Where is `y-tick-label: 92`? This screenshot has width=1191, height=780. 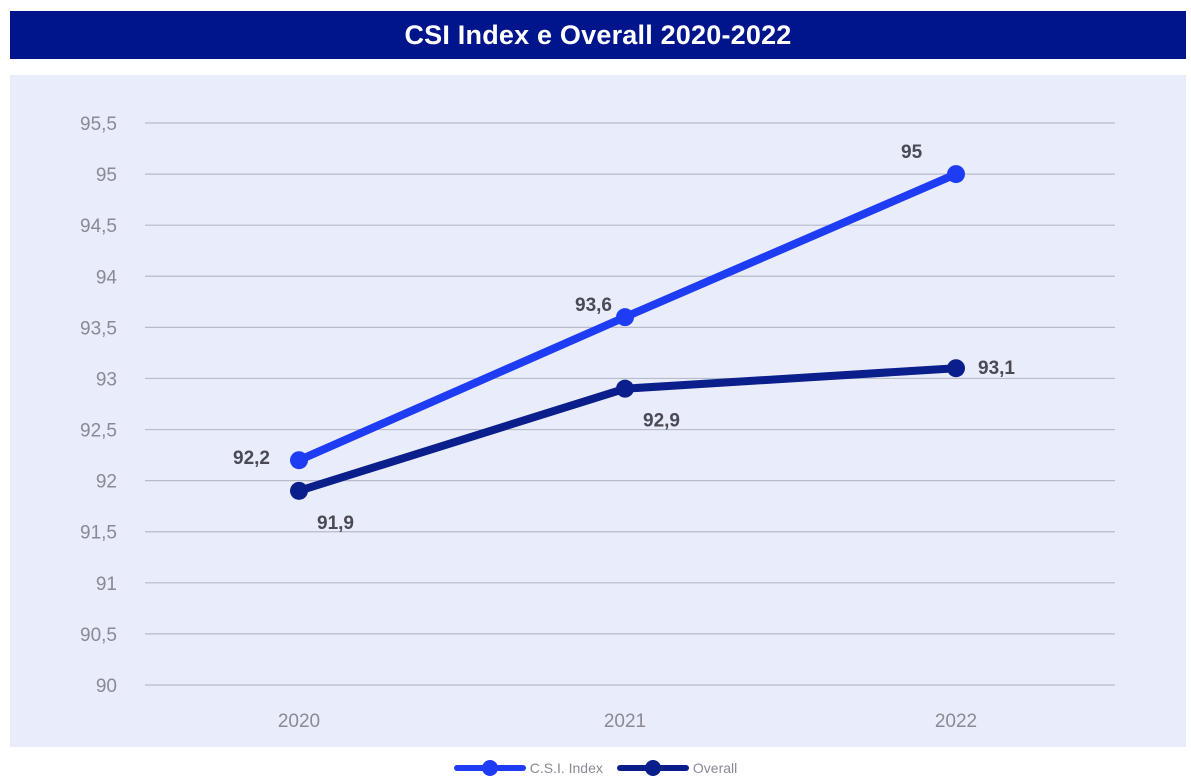
y-tick-label: 92 is located at coordinates (106, 482).